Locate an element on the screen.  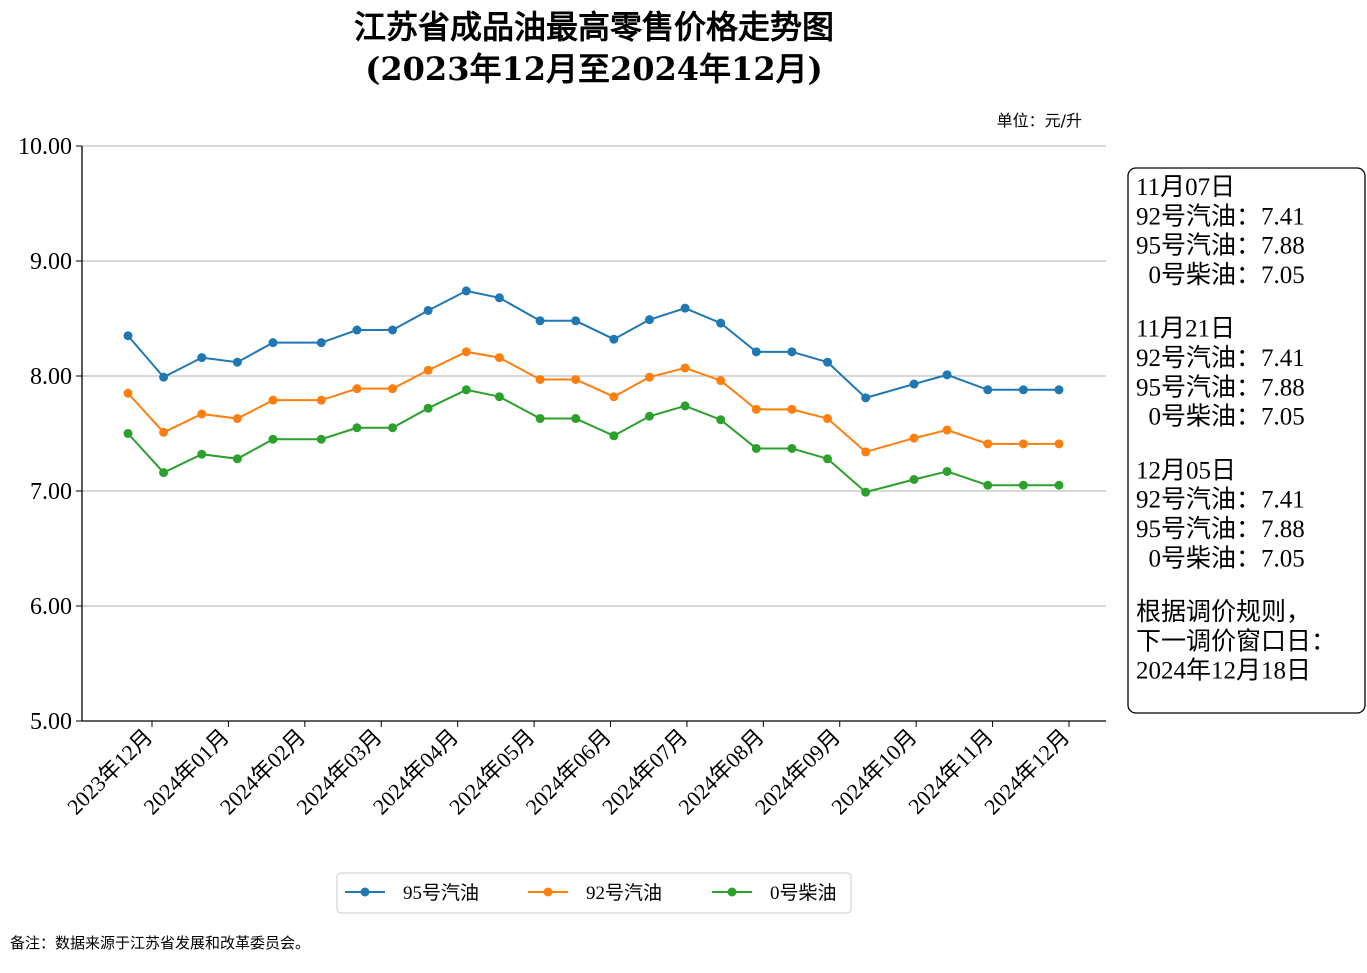
y-tick-label: 6.00 is located at coordinates (51, 607).